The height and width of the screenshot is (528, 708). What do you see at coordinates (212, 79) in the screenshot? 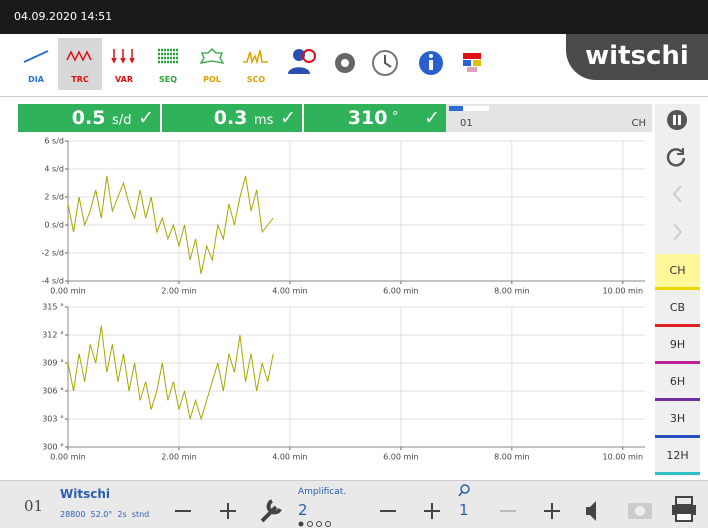
I see `tab-label: POL` at bounding box center [212, 79].